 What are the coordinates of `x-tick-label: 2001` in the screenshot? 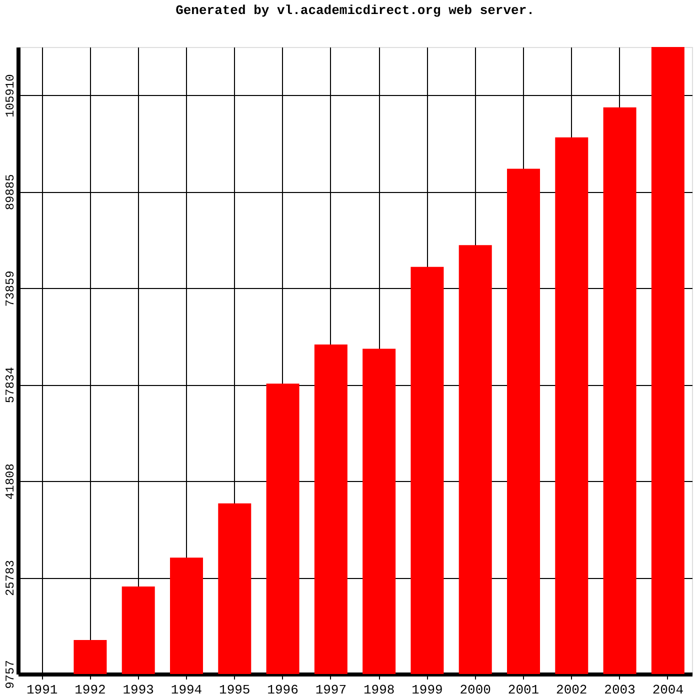 It's located at (524, 690).